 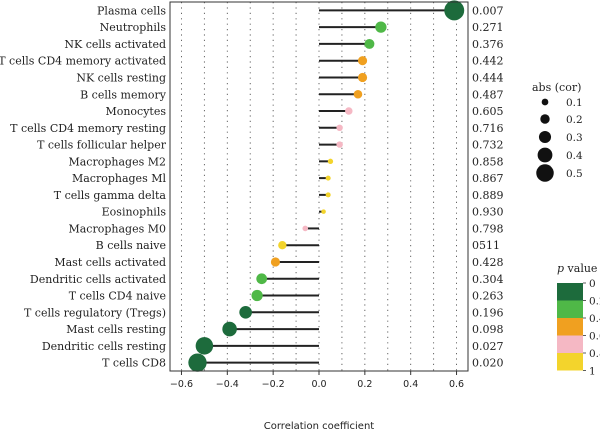 I want to click on pvalue-label: 0.889, so click(x=488, y=195).